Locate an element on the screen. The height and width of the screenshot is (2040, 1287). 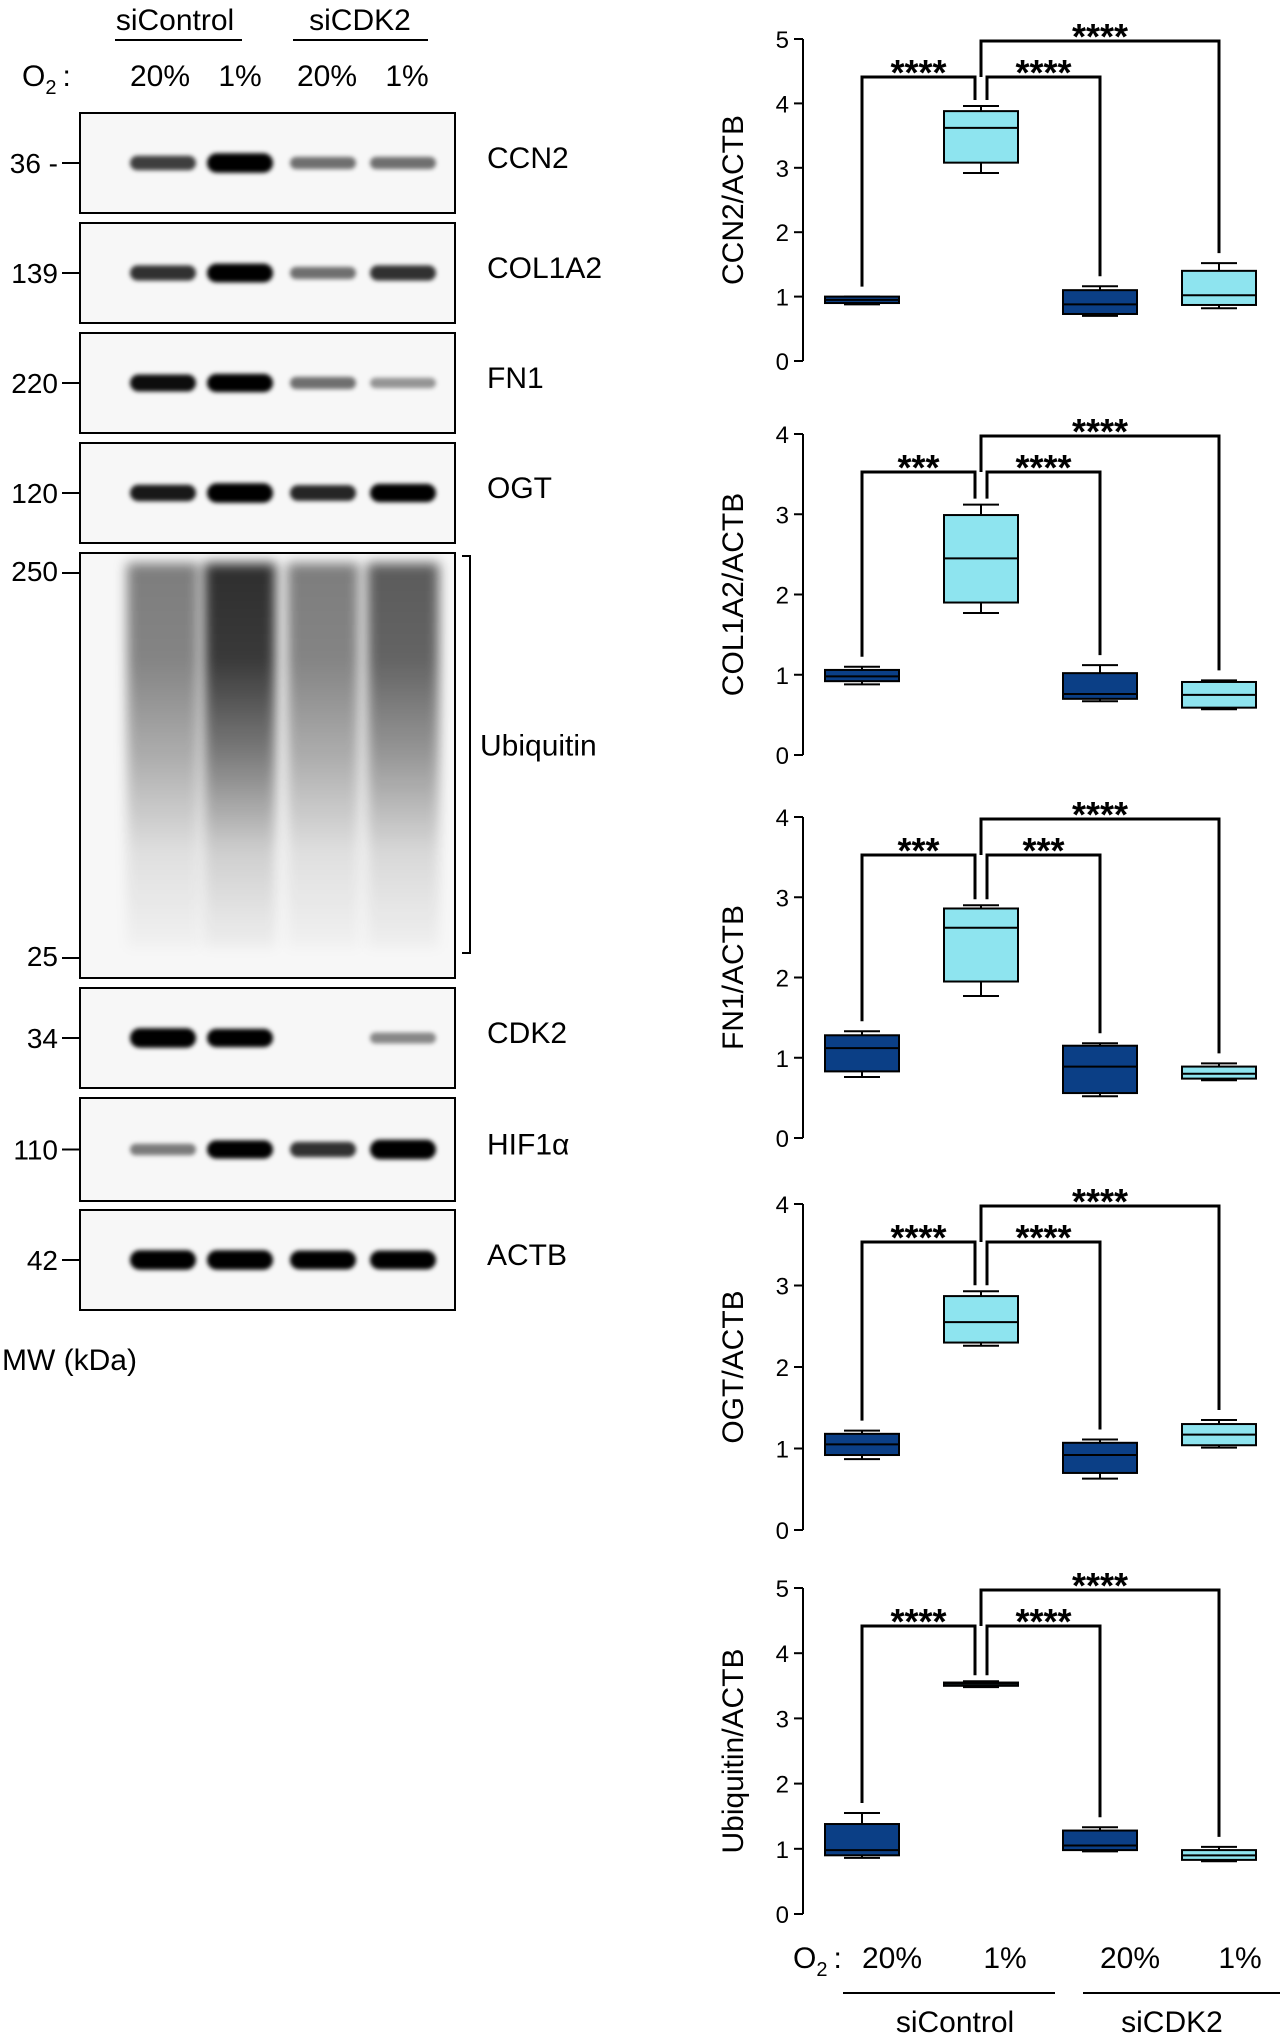
mw-marker-top: 250 is located at coordinates (34, 571).